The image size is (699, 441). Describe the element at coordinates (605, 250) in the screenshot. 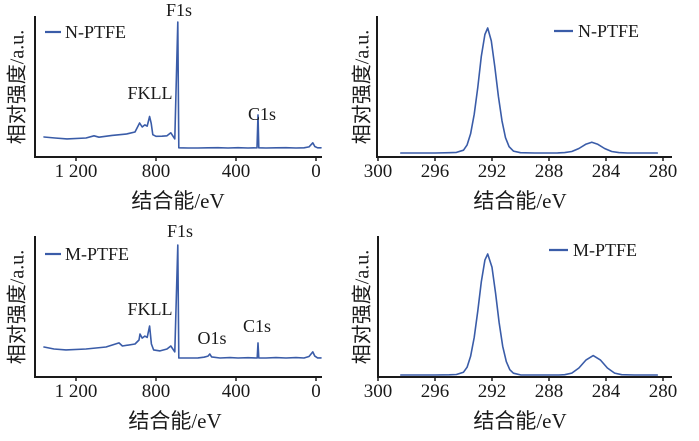

I see `m-ptfe-c1s-legend-label: M-PTFE` at that location.